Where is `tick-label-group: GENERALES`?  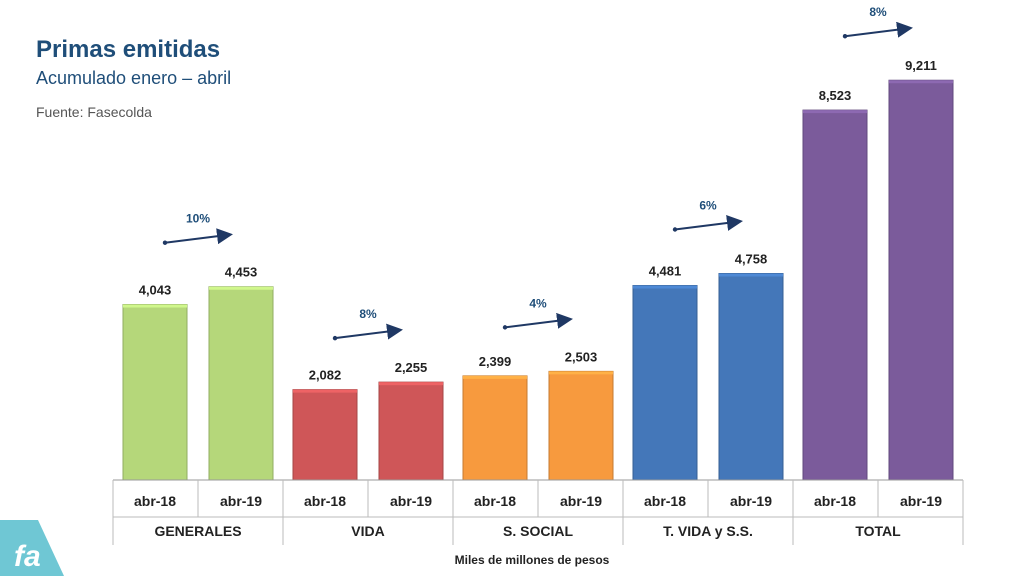
tick-label-group: GENERALES is located at coordinates (197, 531).